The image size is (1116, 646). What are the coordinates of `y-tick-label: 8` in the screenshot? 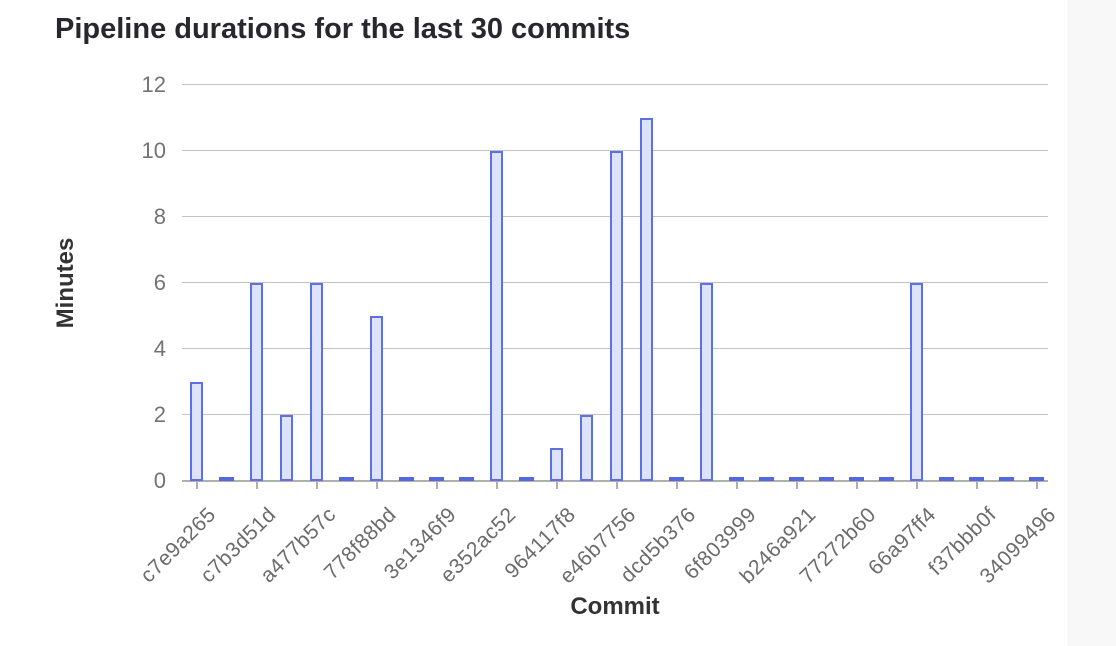 It's located at (159, 216).